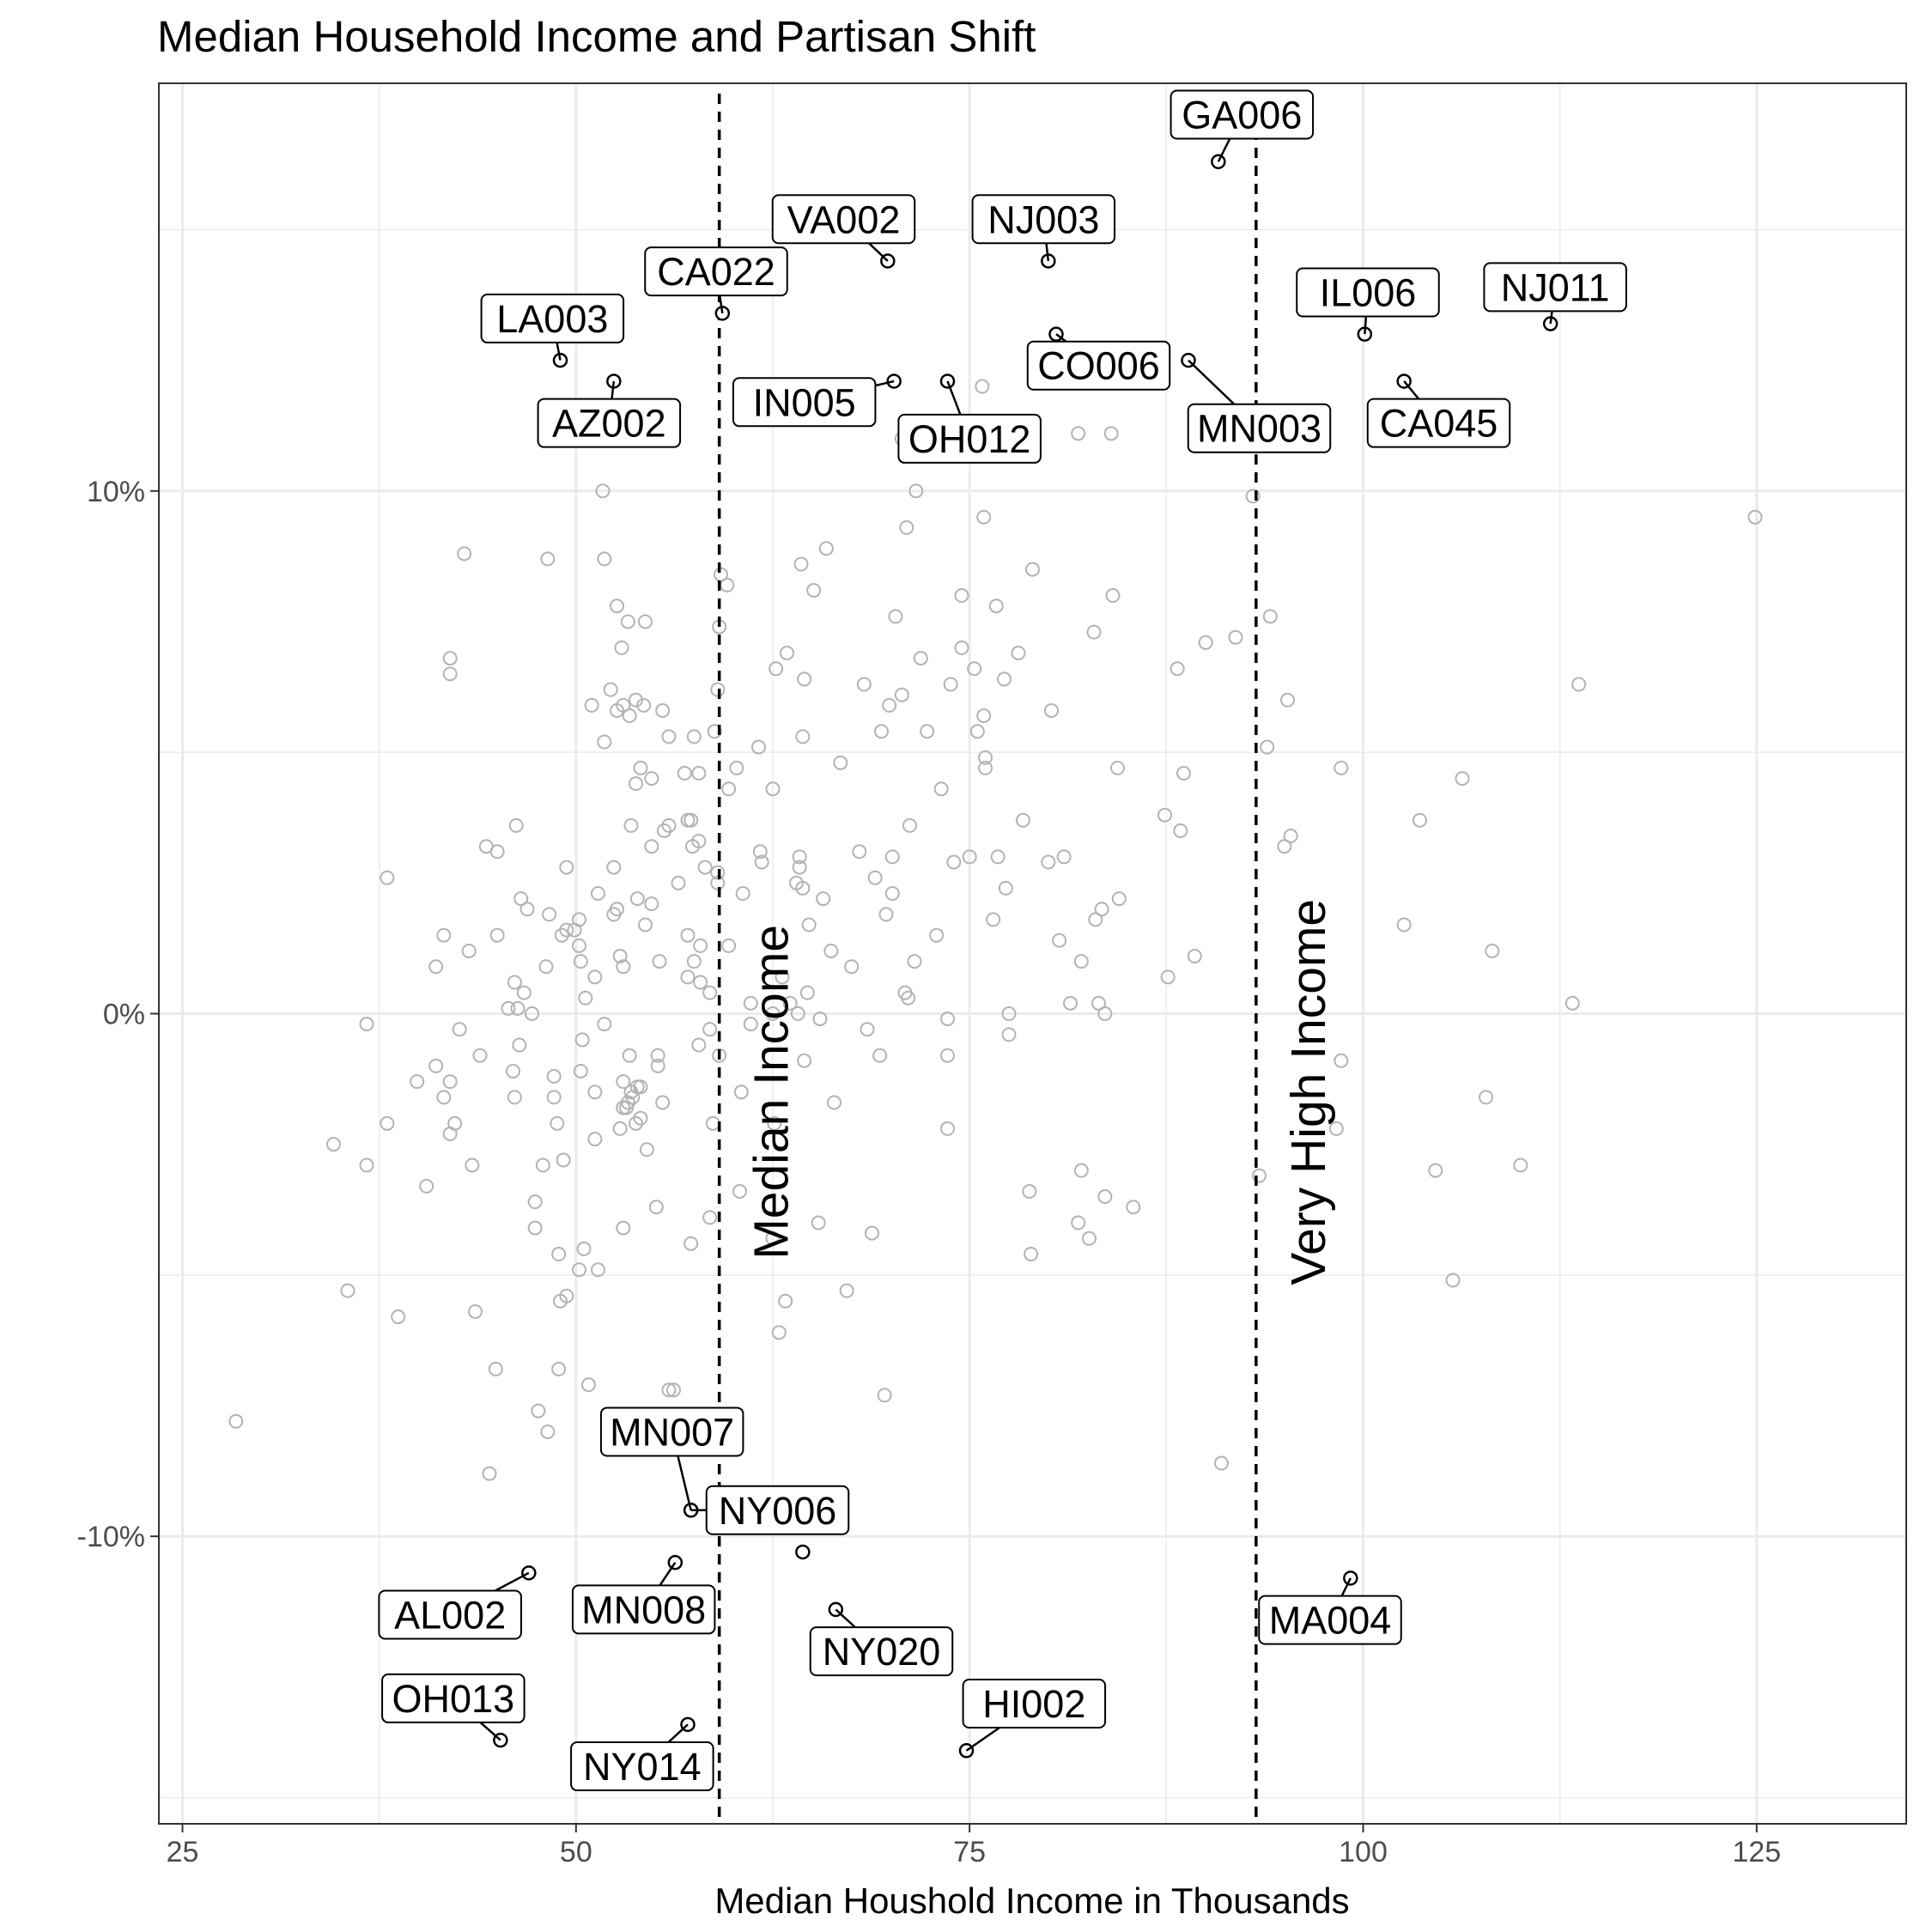  Describe the element at coordinates (974, 1846) in the screenshot. I see `x-axis: 25 50 75 100 125` at that location.